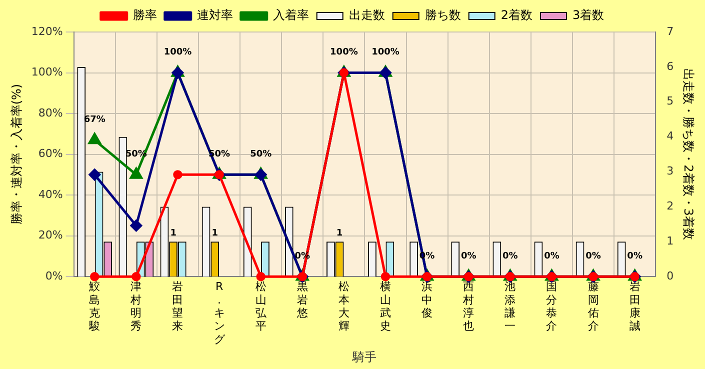 The width and height of the screenshot is (705, 369). What do you see at coordinates (50, 153) in the screenshot?
I see `y-tick-label: 60%` at bounding box center [50, 153].